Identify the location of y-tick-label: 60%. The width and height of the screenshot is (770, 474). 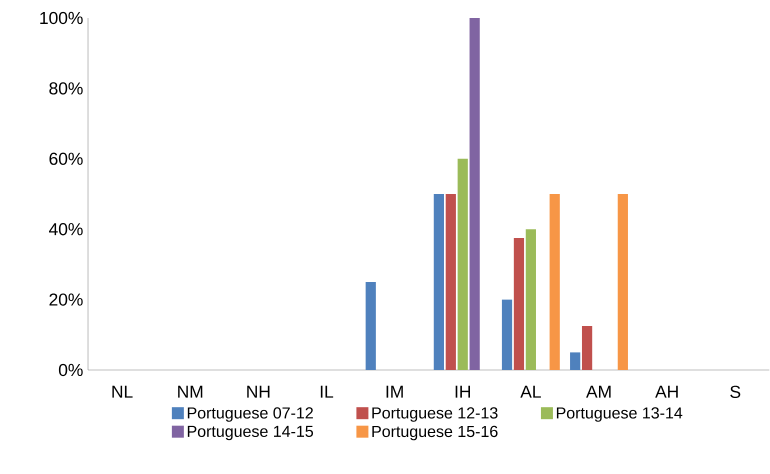
(66, 158).